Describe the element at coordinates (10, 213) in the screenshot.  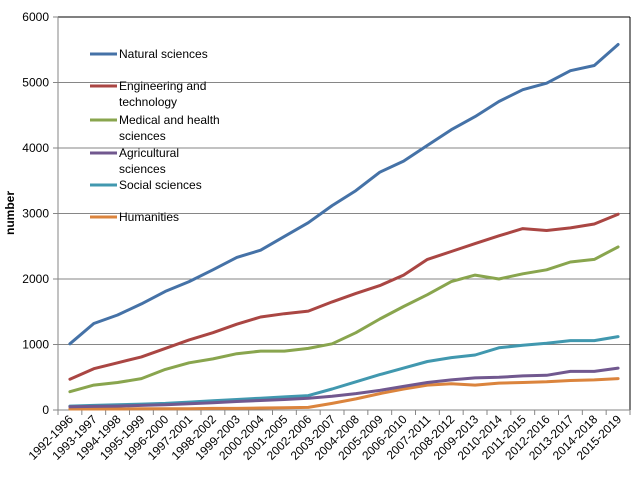
I see `y-axis-title: number` at that location.